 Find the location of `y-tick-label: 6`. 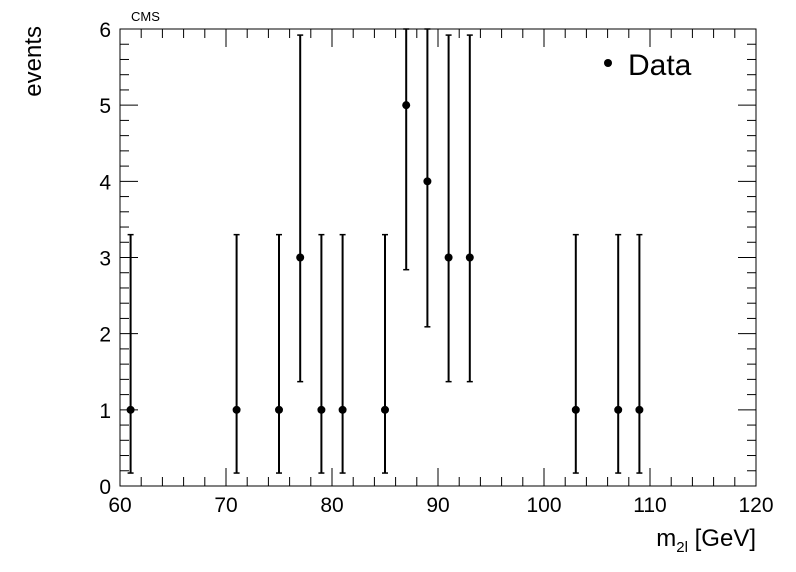

y-tick-label: 6 is located at coordinates (105, 30).